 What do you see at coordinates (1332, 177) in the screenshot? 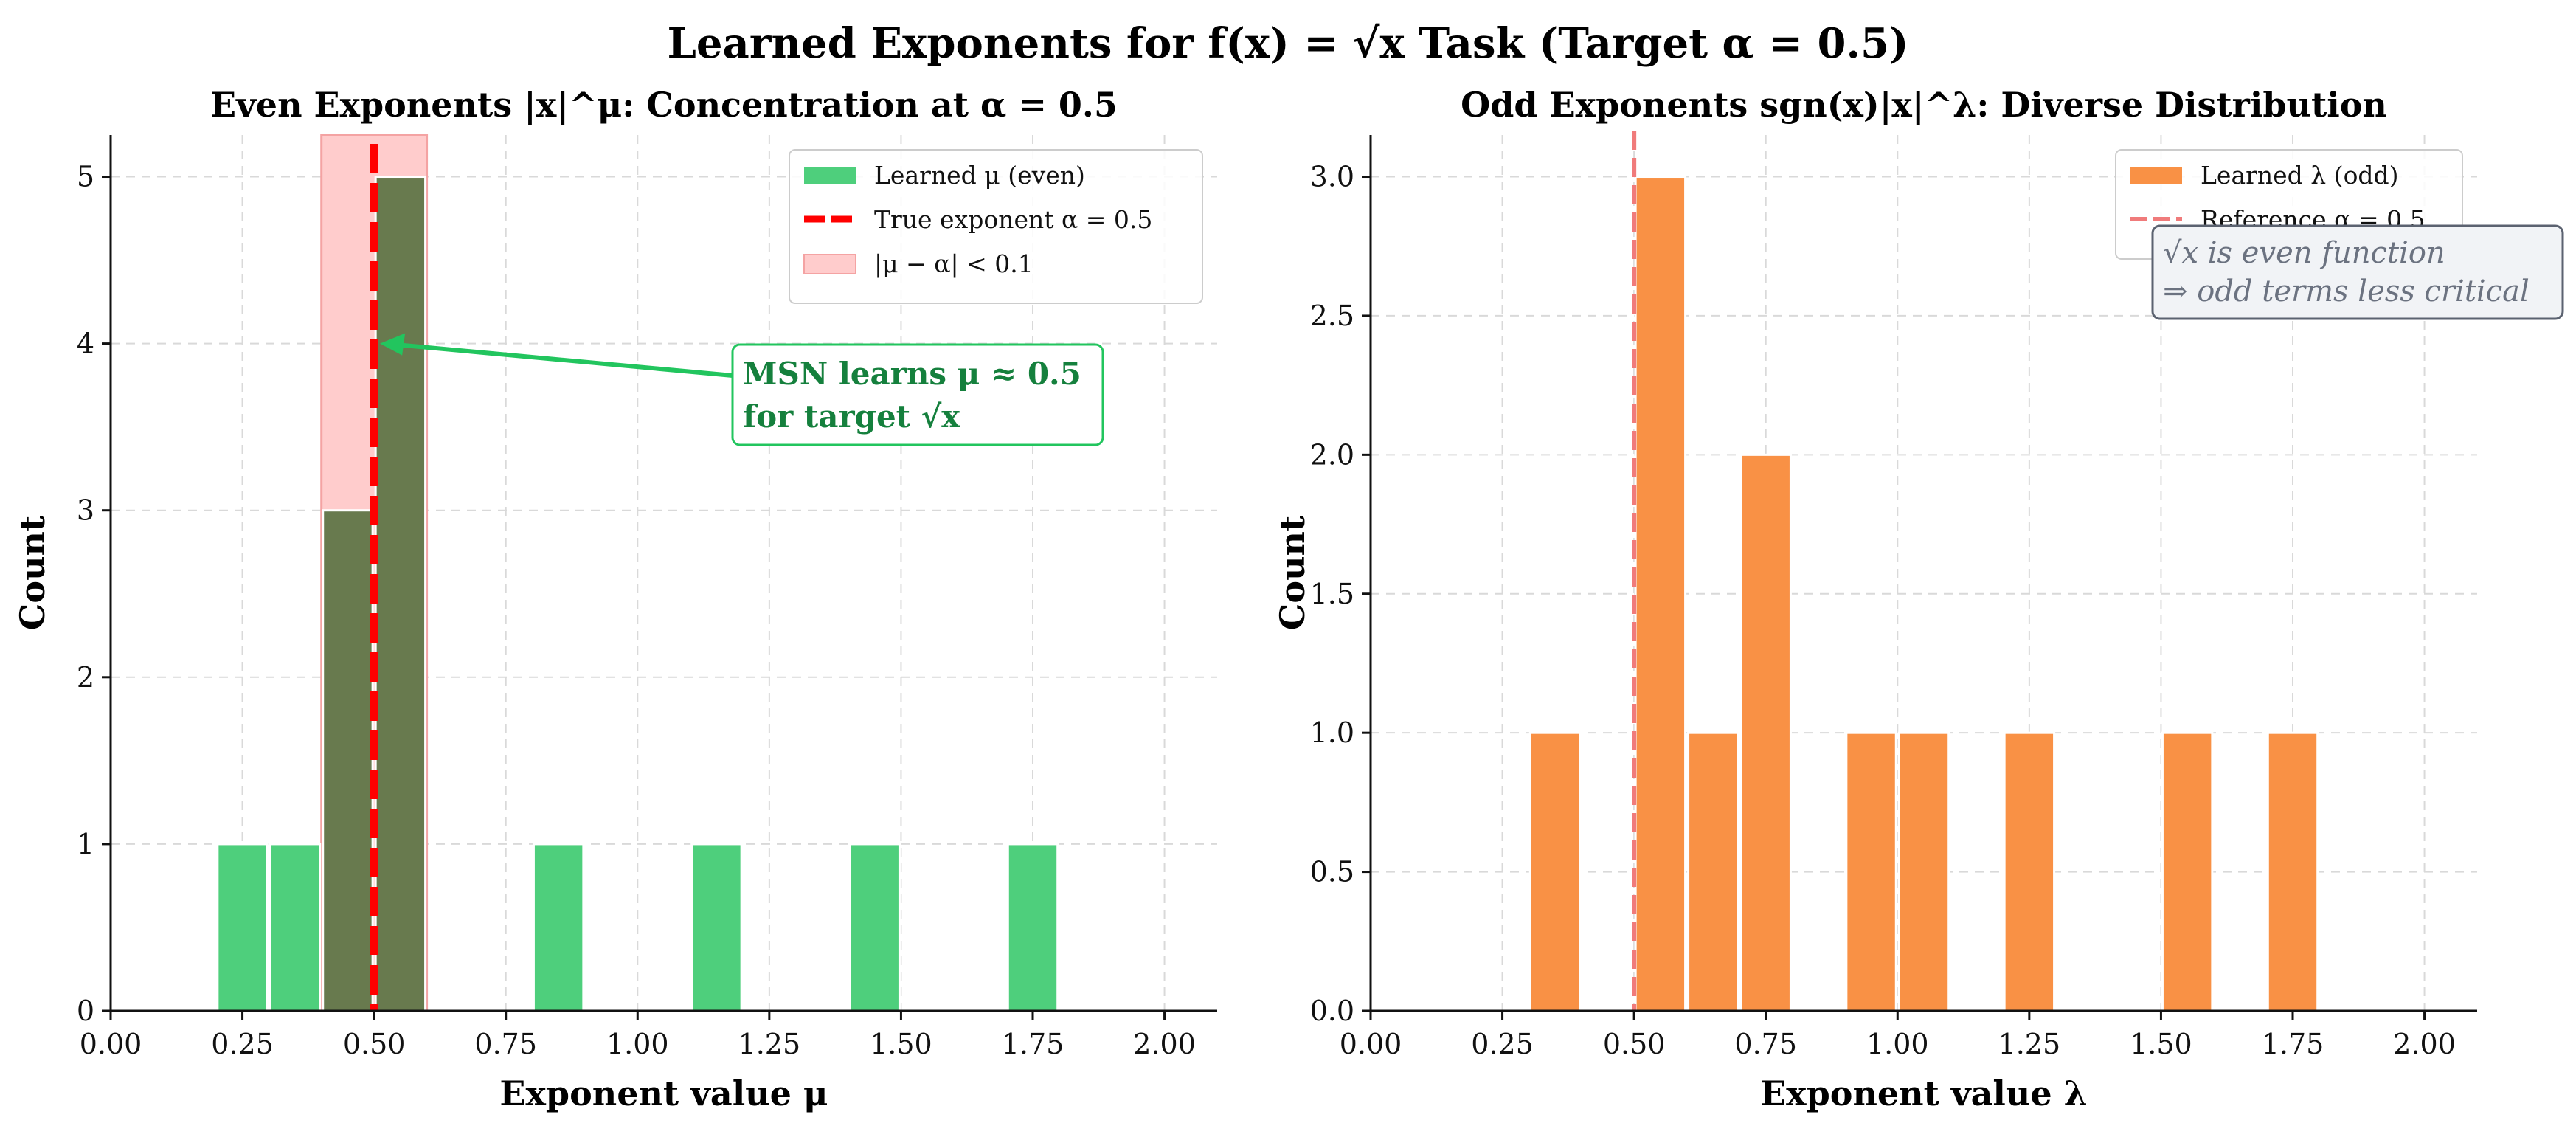
I see `y-tick-label: 3.0` at bounding box center [1332, 177].